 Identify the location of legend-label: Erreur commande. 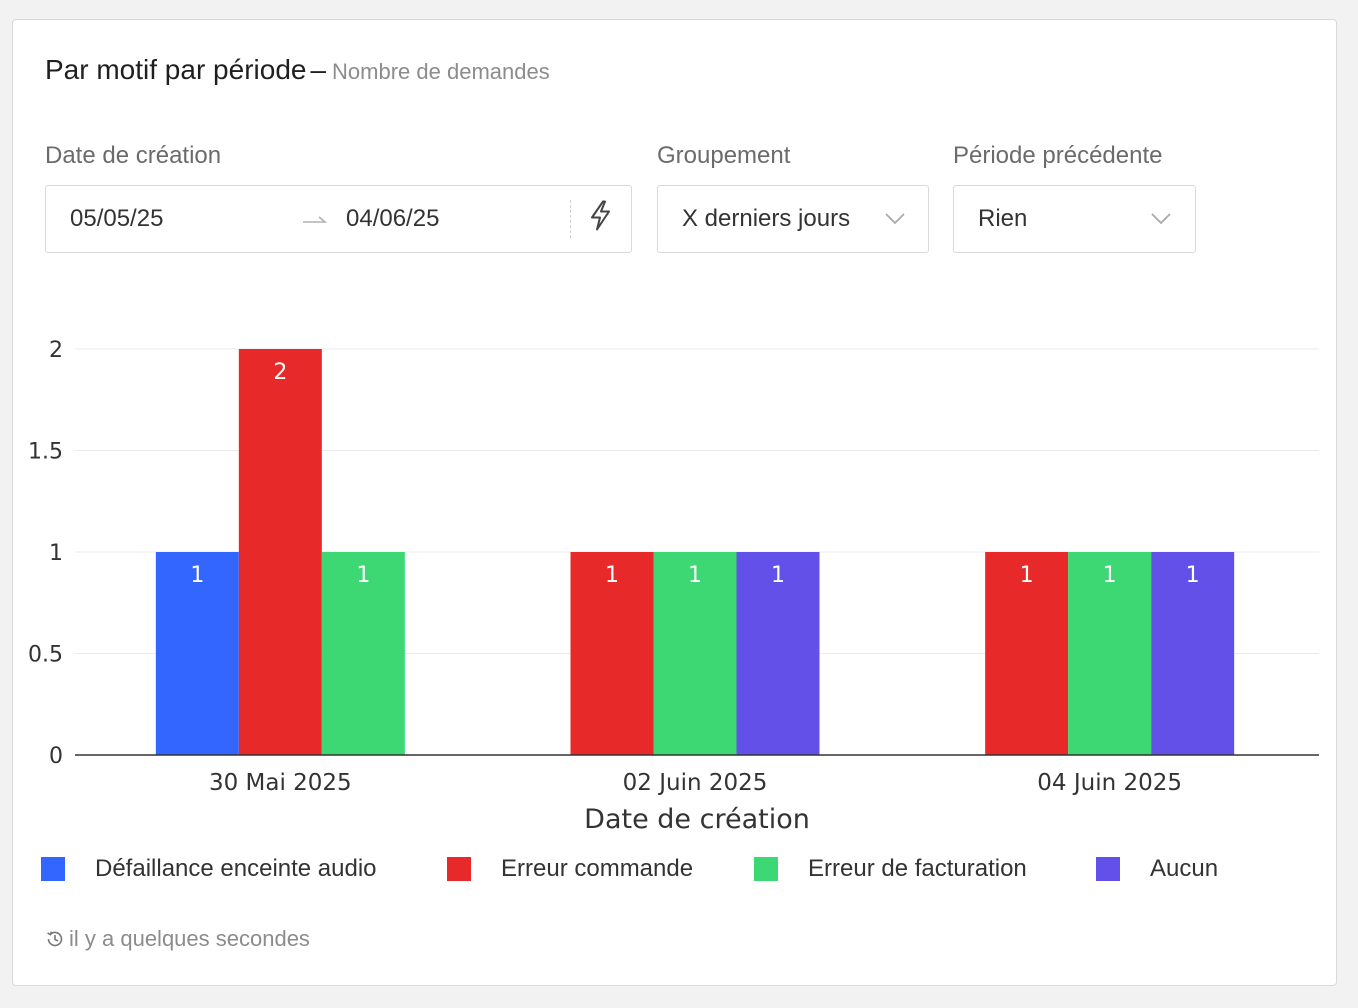
(597, 868).